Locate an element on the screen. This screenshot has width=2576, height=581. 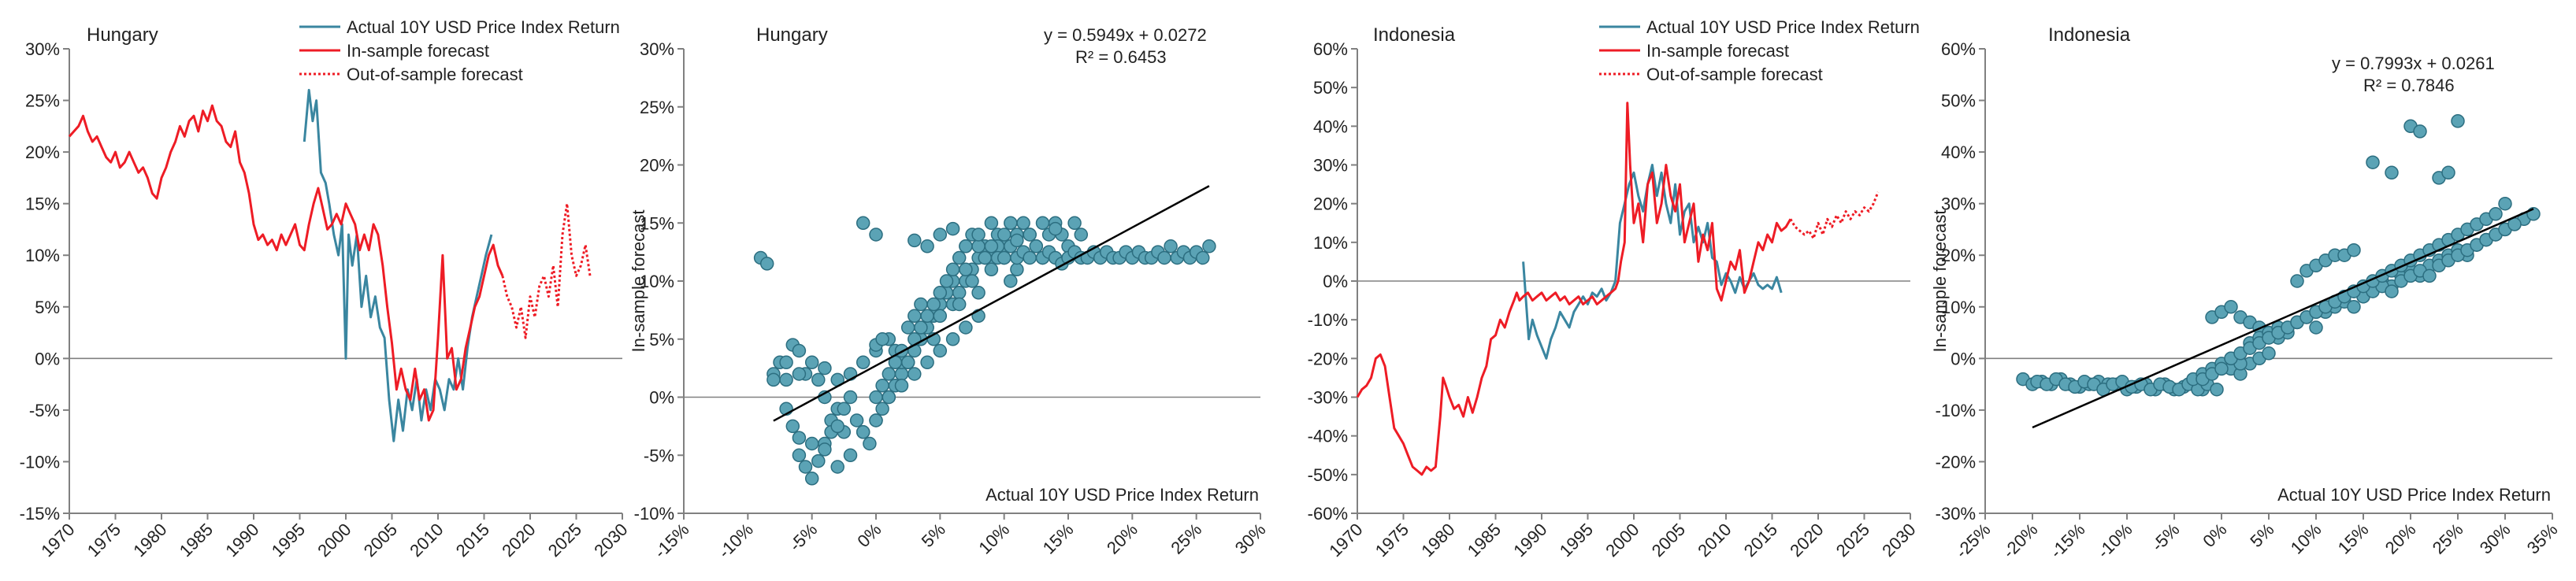
chart-title: Indonesia is located at coordinates (1414, 35).